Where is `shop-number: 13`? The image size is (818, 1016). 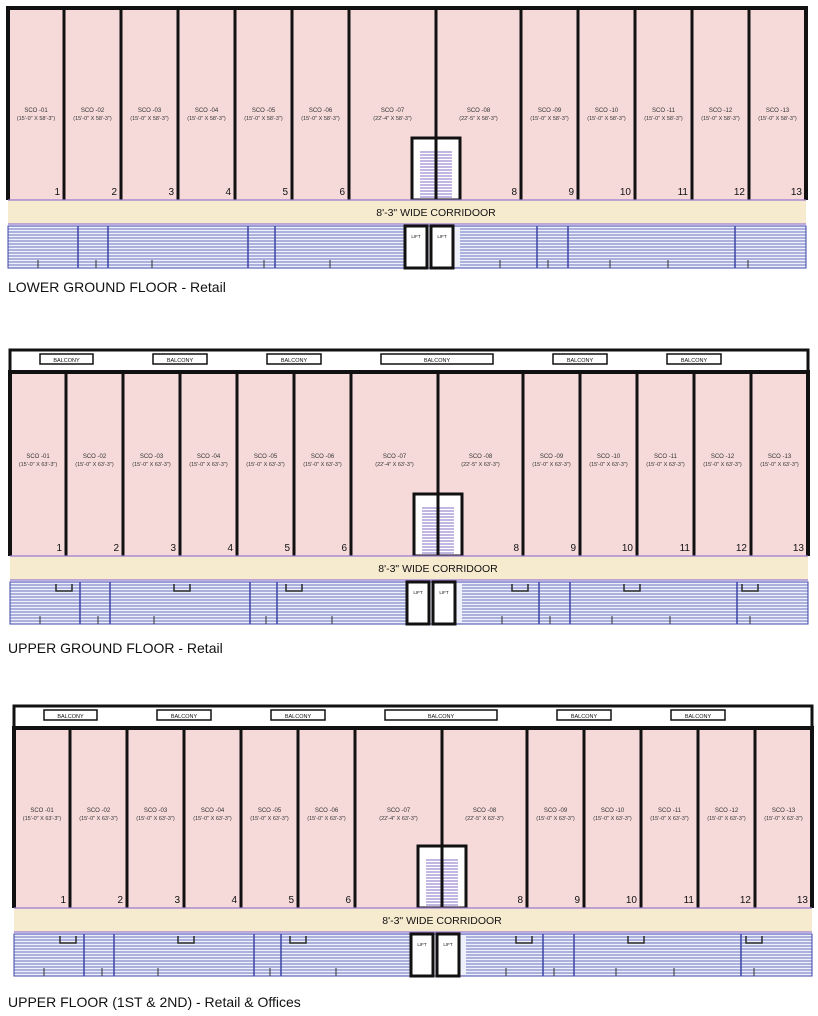
shop-number: 13 is located at coordinates (797, 192).